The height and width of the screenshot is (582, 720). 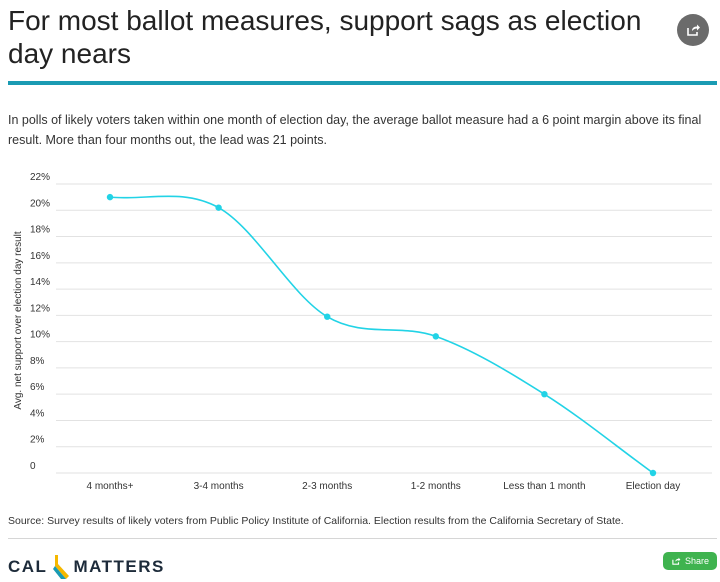 I want to click on x-tick-label: Less than 1 month, so click(x=544, y=486).